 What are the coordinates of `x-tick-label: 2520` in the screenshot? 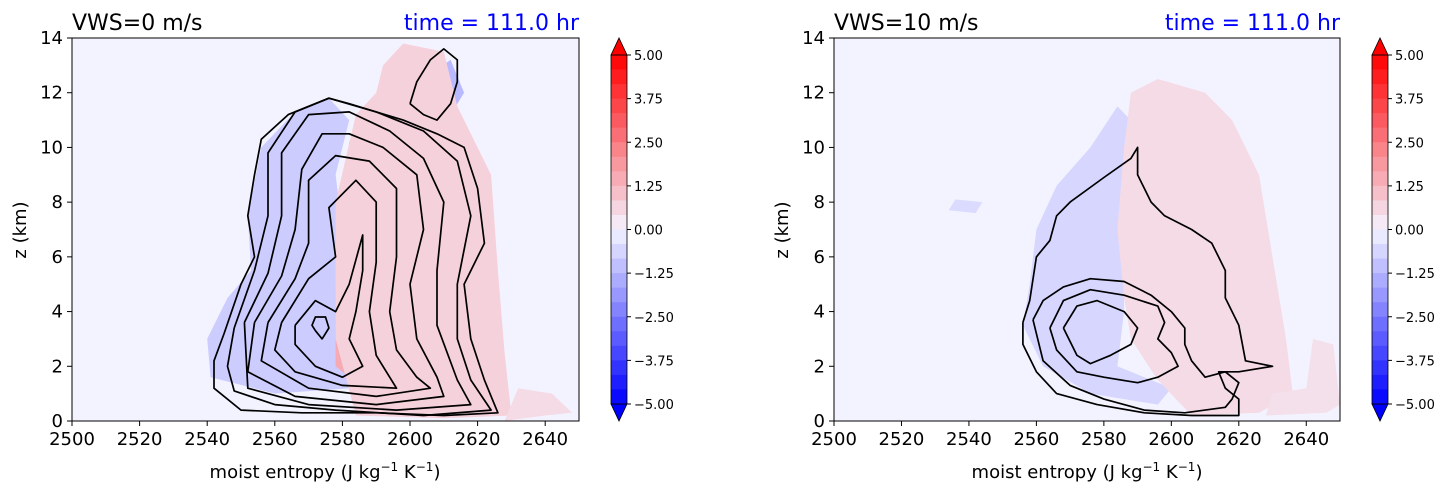 It's located at (140, 439).